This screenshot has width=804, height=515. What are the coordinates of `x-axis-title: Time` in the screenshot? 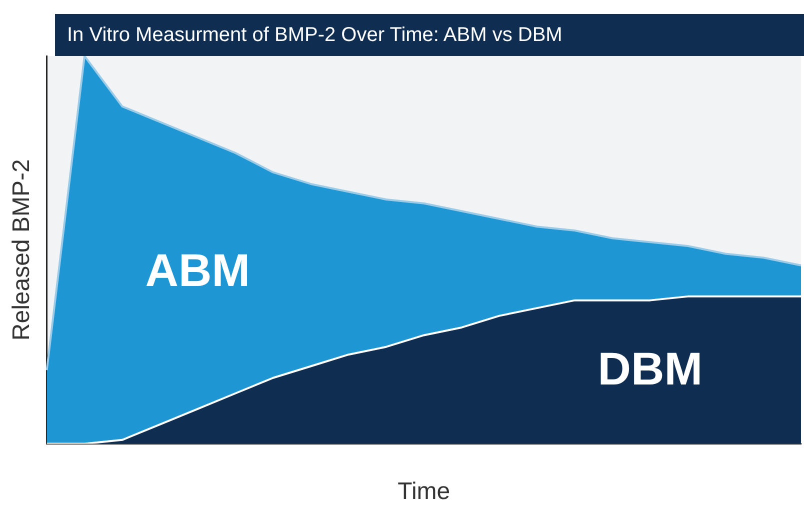 It's located at (424, 492).